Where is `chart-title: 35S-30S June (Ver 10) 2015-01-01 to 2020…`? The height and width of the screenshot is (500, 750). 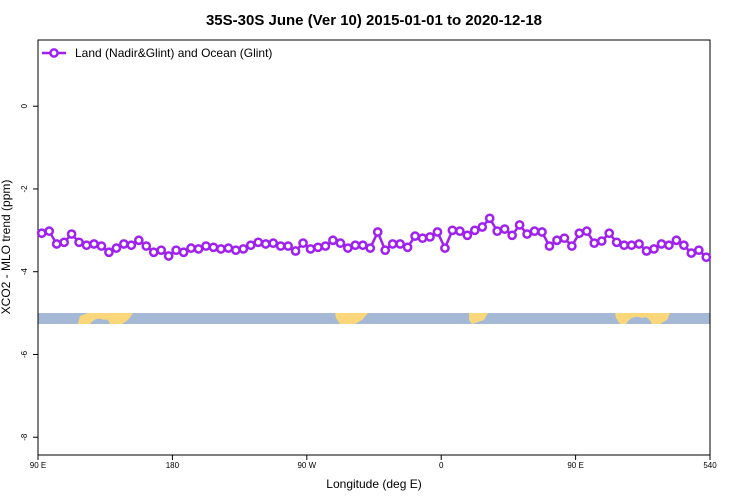 chart-title: 35S-30S June (Ver 10) 2015-01-01 to 2020… is located at coordinates (374, 20).